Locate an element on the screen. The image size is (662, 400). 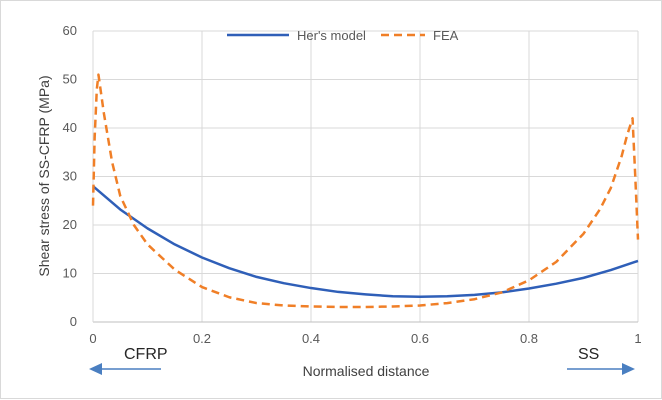
x-tick-label: 0.8 is located at coordinates (529, 338).